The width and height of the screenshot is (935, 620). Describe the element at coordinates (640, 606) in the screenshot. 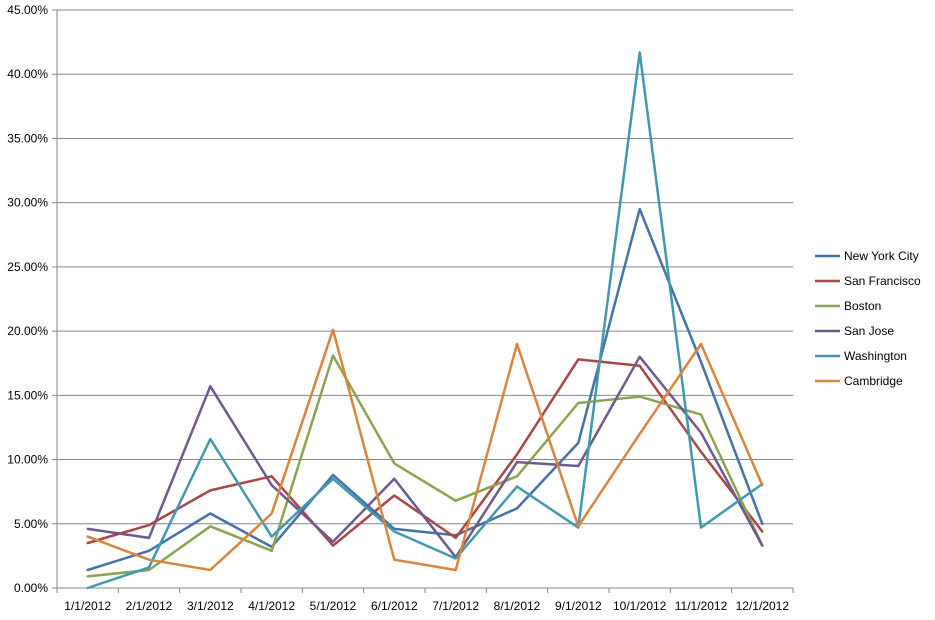

I see `x-tick-label: 10/1/2012` at that location.